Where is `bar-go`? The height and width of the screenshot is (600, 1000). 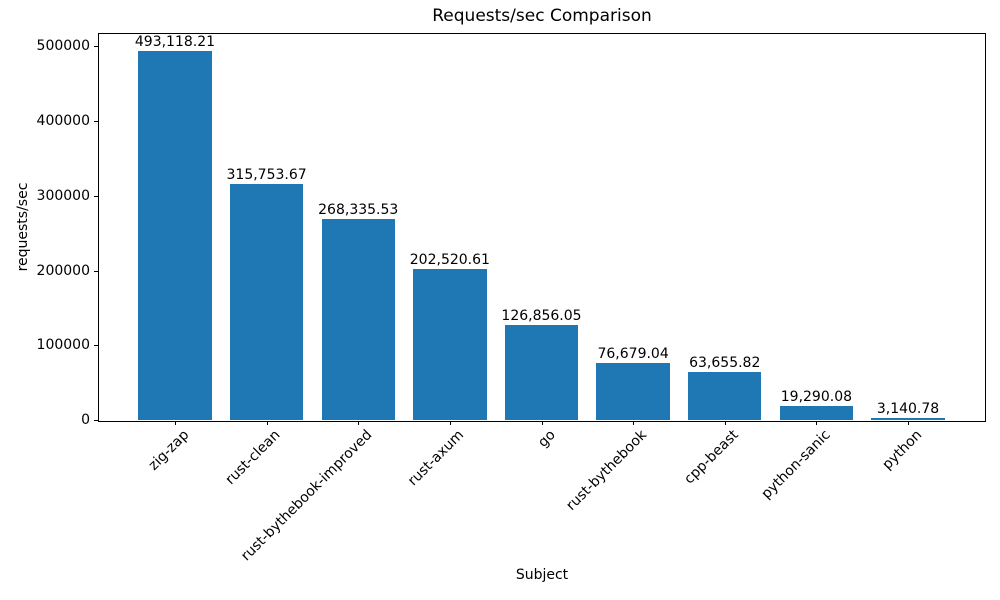
bar-go is located at coordinates (541, 372).